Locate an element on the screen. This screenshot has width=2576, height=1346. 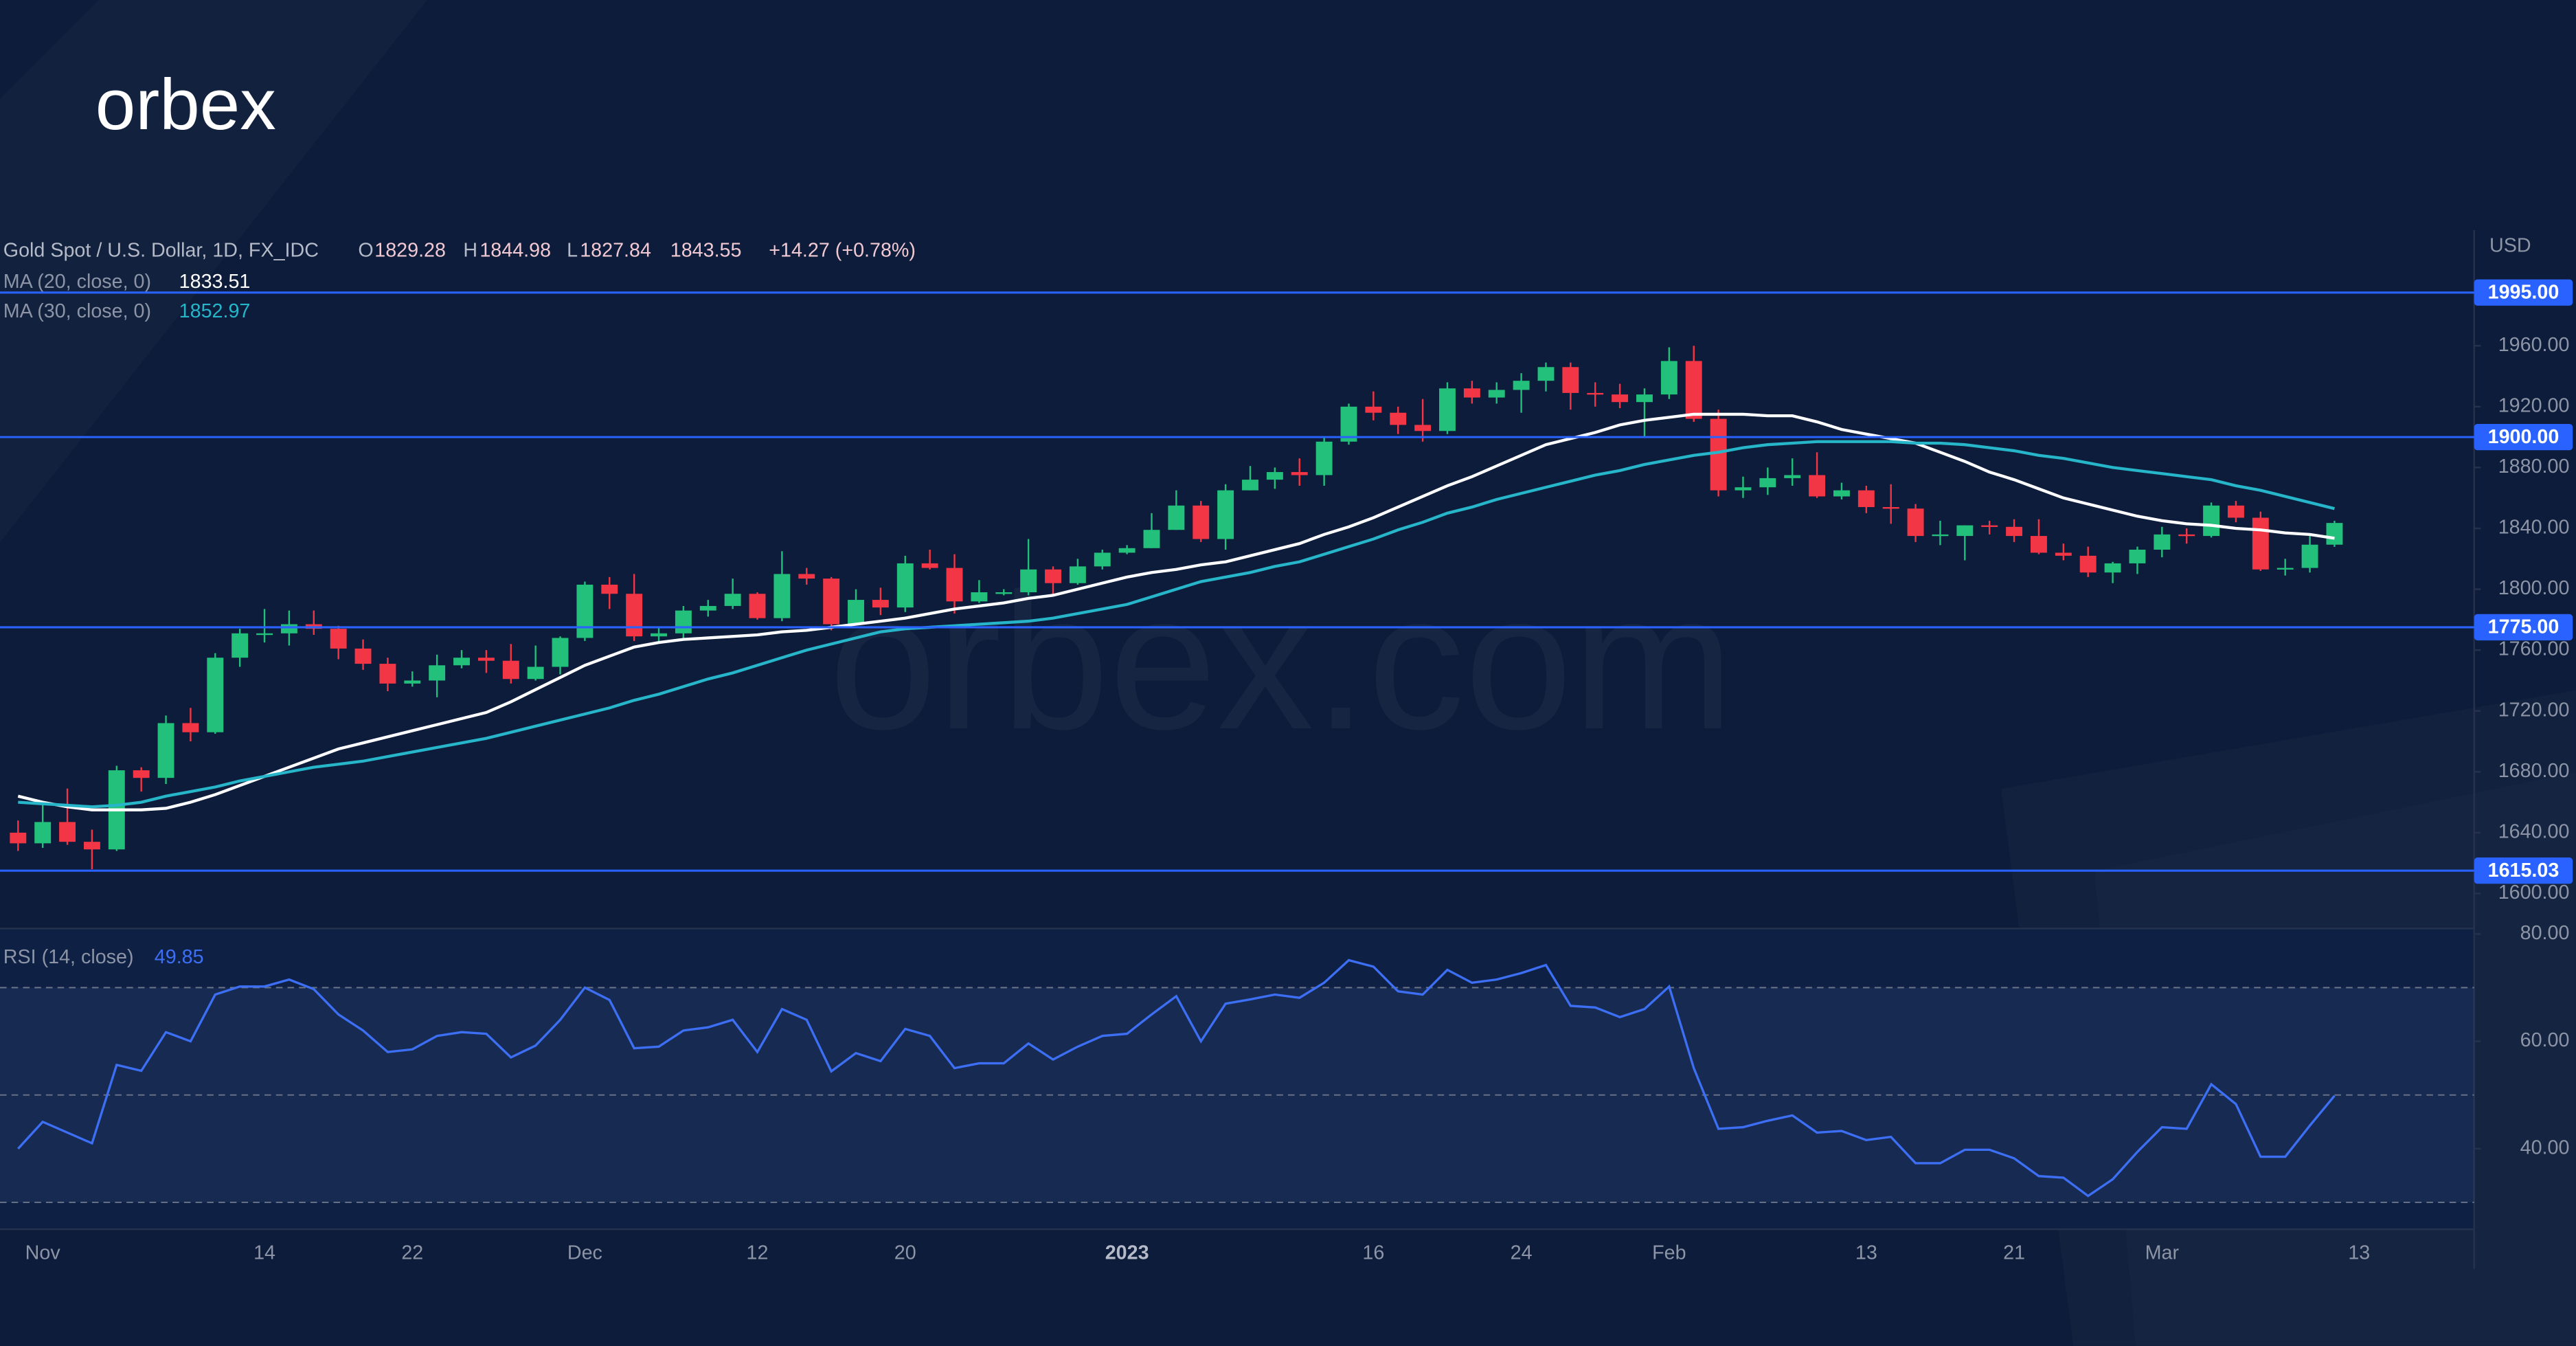
y-tick-label: 1800.00 is located at coordinates (2534, 588).